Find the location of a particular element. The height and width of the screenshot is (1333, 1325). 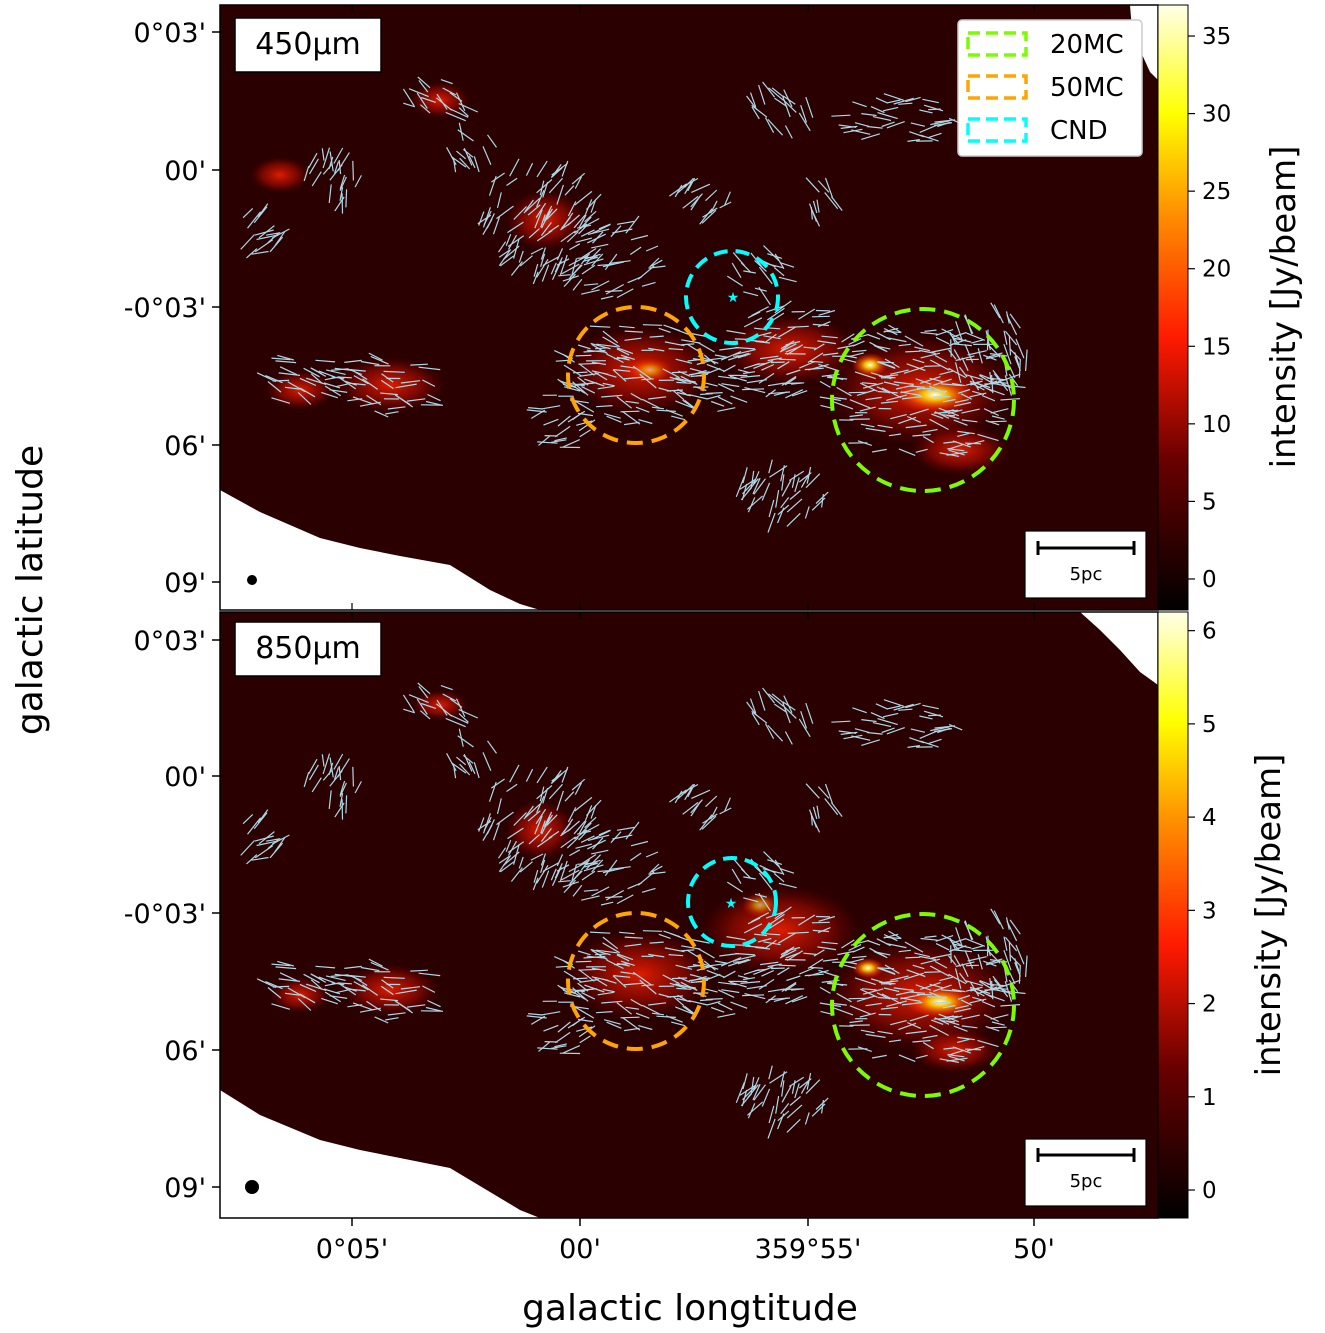

legend-swatch-CND is located at coordinates (997, 130).